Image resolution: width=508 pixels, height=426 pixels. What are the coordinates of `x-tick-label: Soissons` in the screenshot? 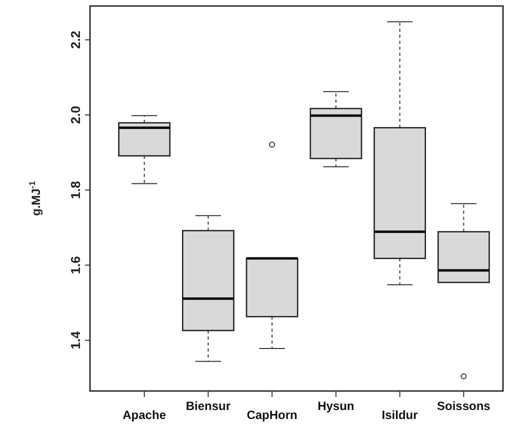 It's located at (464, 406).